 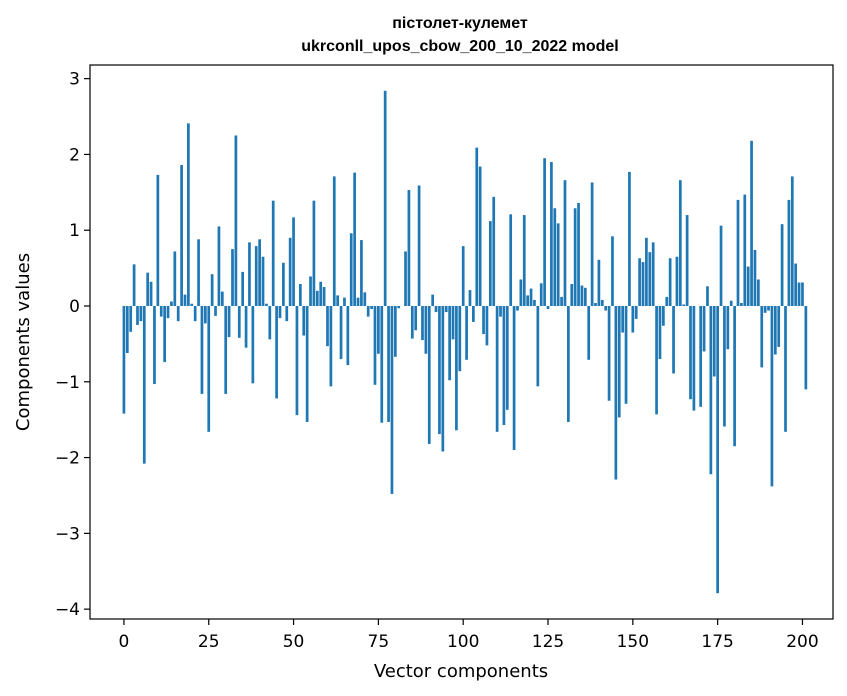 What do you see at coordinates (74, 155) in the screenshot?
I see `y-tick-label: 2` at bounding box center [74, 155].